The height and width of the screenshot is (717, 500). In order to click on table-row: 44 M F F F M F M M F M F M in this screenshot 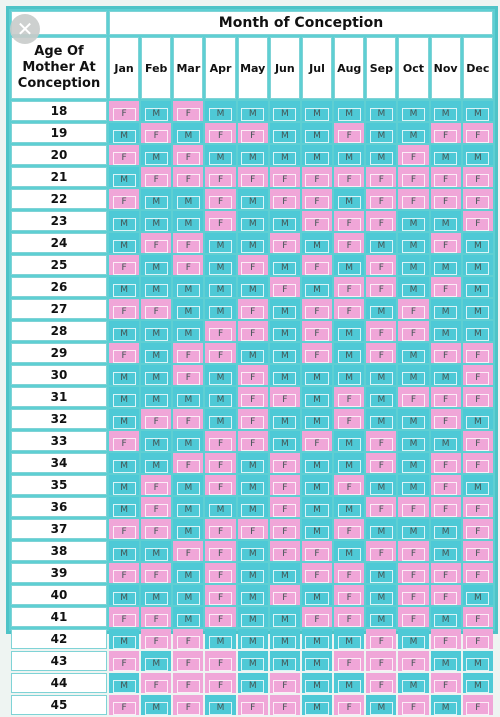, I will do `click(252, 683)`.